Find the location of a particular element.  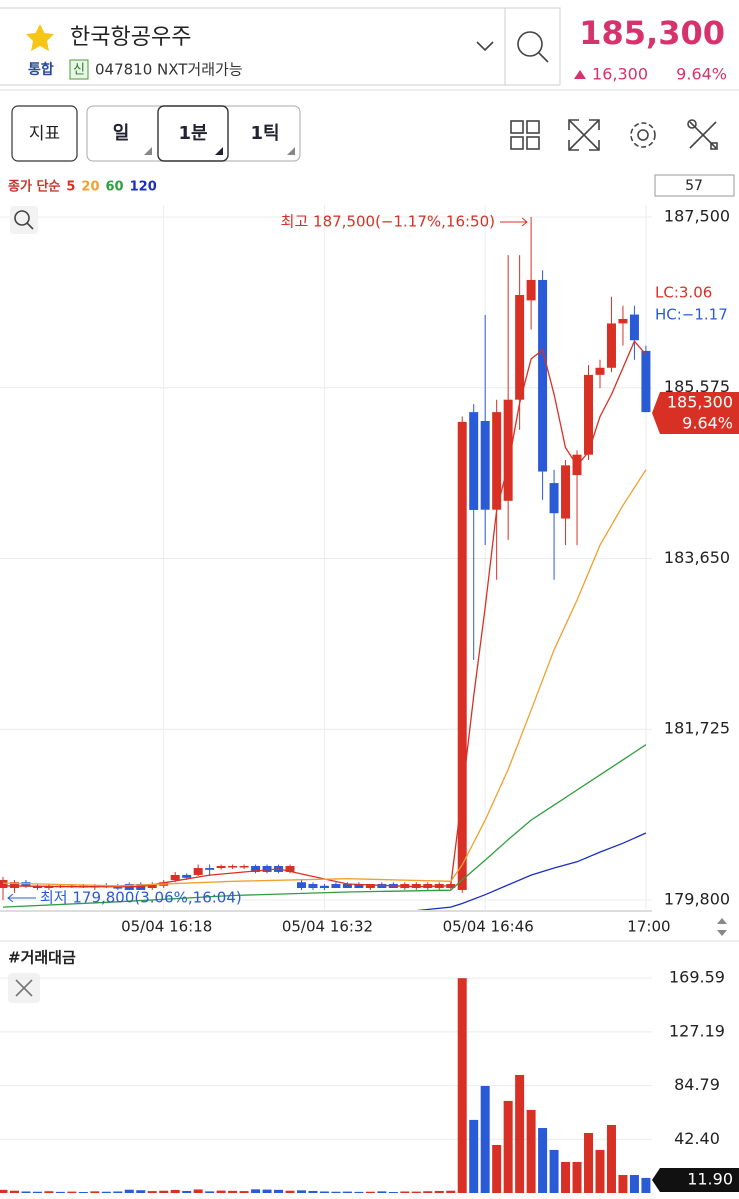

fullscreen-icon is located at coordinates (584, 135).